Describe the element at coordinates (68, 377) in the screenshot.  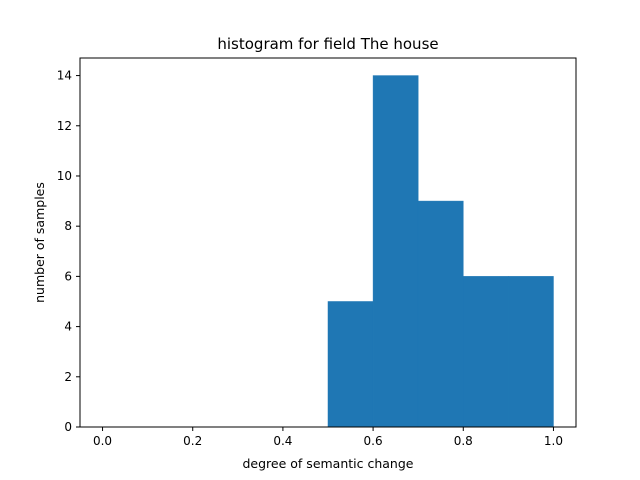
I see `y-tick-label: 2` at that location.